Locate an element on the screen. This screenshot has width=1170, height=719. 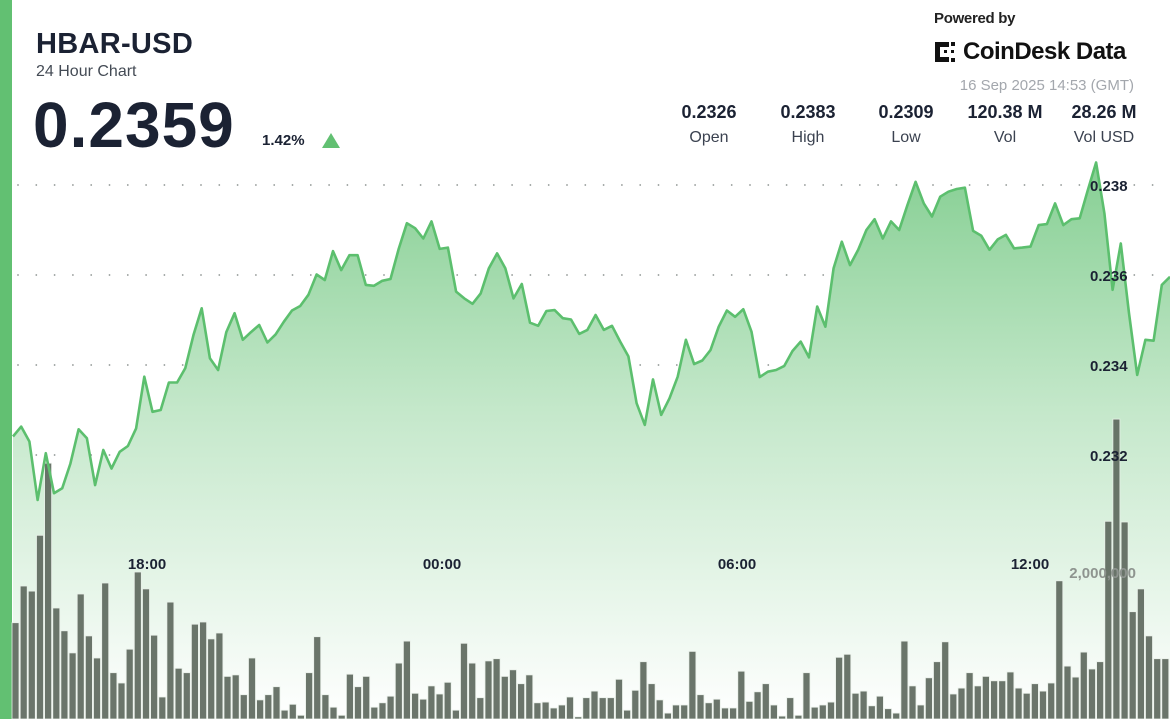
stat-label: Low is located at coordinates (906, 137).